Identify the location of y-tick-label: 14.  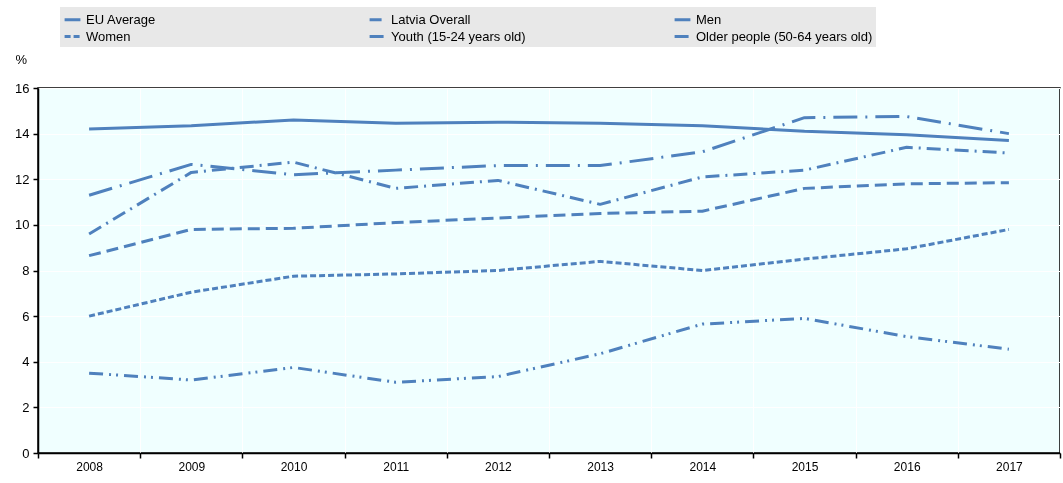
(22, 134).